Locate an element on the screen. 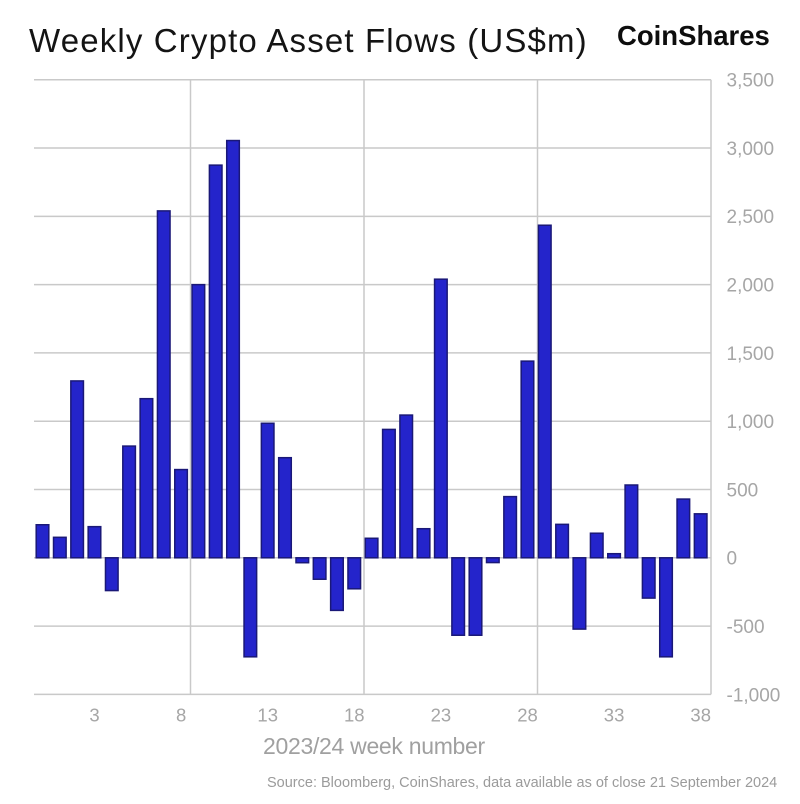 The width and height of the screenshot is (800, 804). svg-text: 38 is located at coordinates (700, 715).